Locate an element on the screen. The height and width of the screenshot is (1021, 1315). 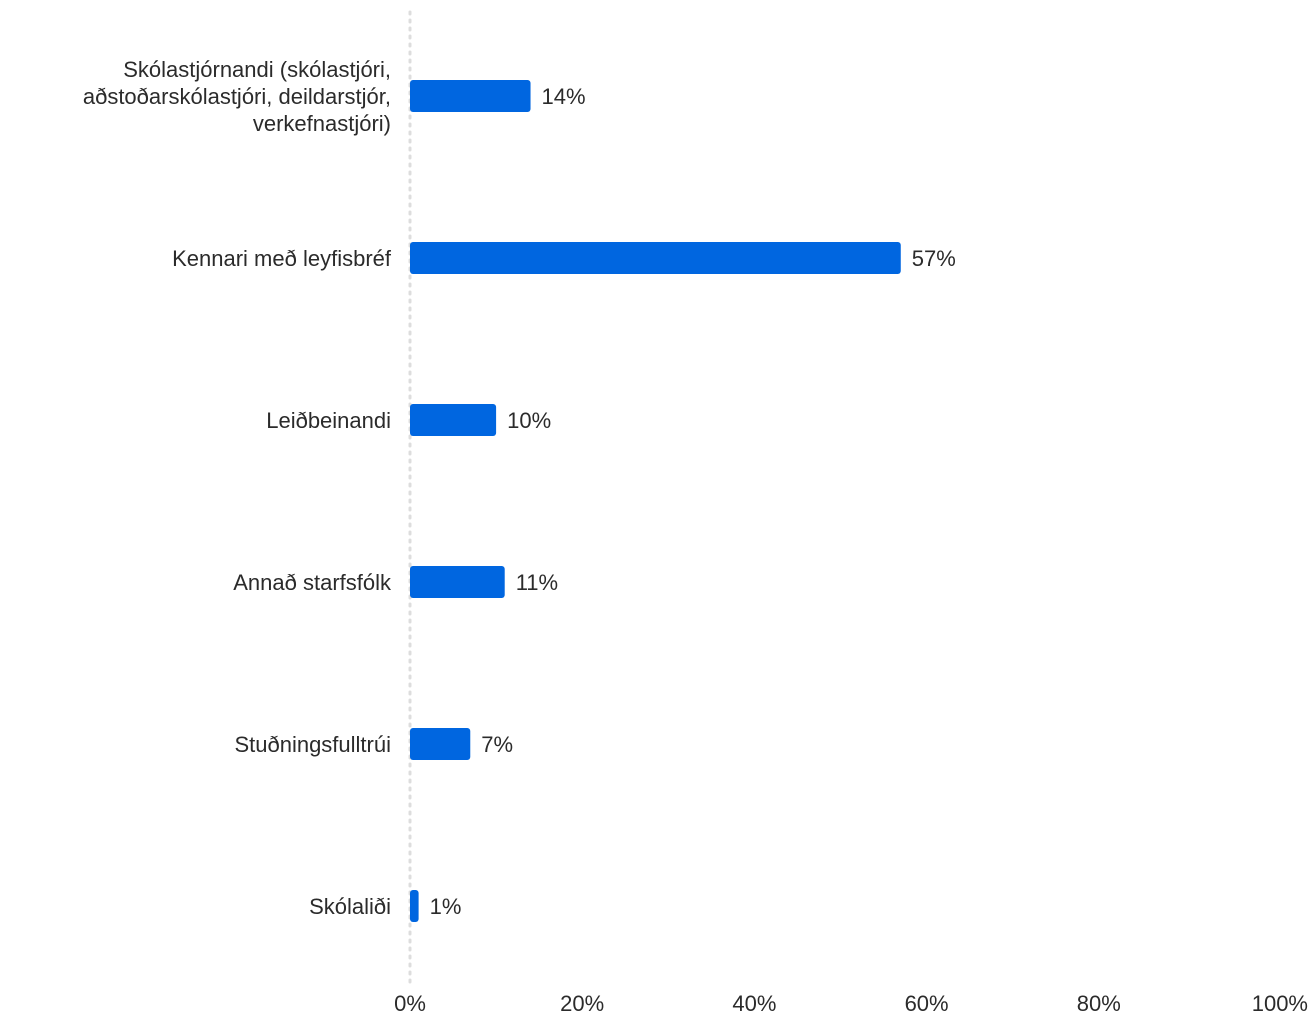
x-tick-label: 0% is located at coordinates (410, 1003).